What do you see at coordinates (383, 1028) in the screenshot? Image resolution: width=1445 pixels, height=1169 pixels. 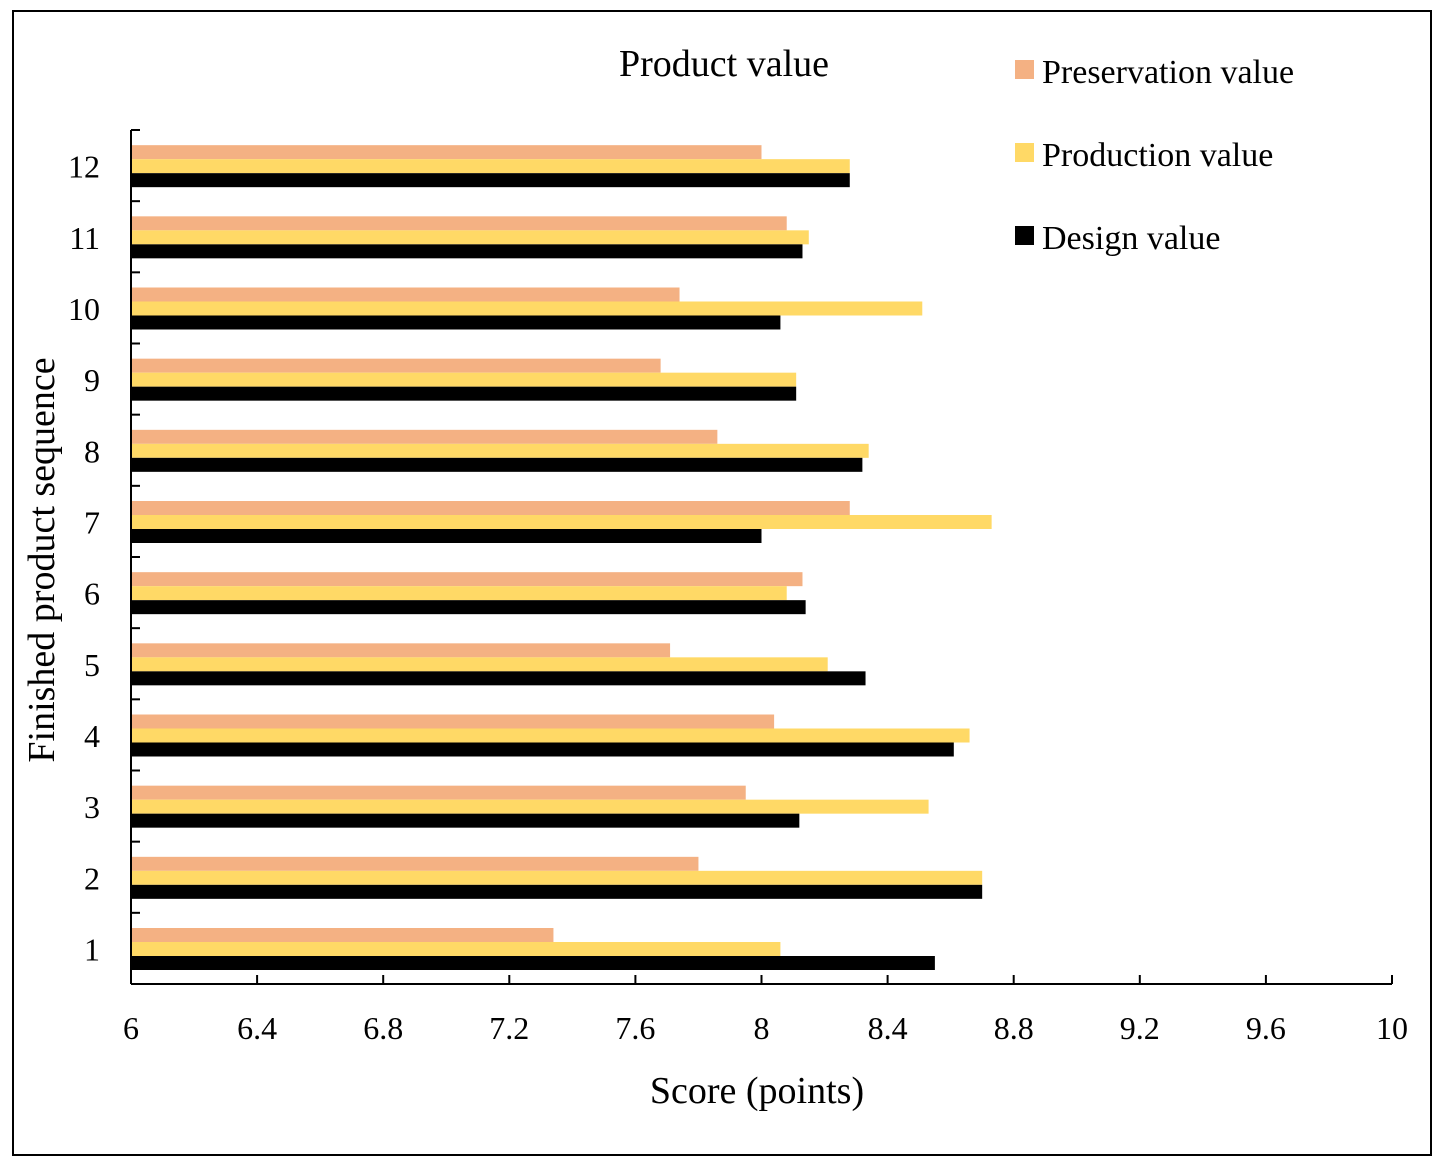 I see `x-tick-label: 6.8` at bounding box center [383, 1028].